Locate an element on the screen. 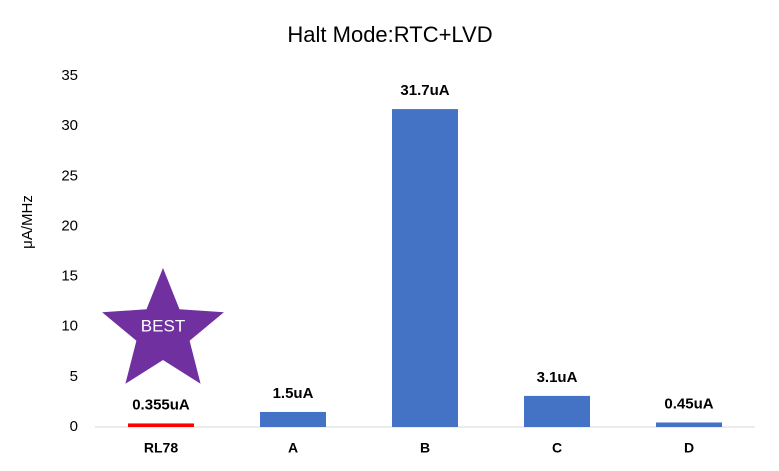  y-tick-label: 30 is located at coordinates (69, 125).